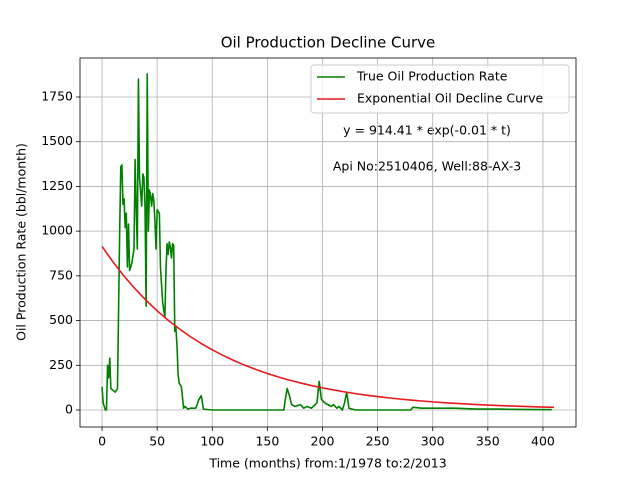 Image resolution: width=640 pixels, height=480 pixels. I want to click on y-tick-label: 1000, so click(57, 230).